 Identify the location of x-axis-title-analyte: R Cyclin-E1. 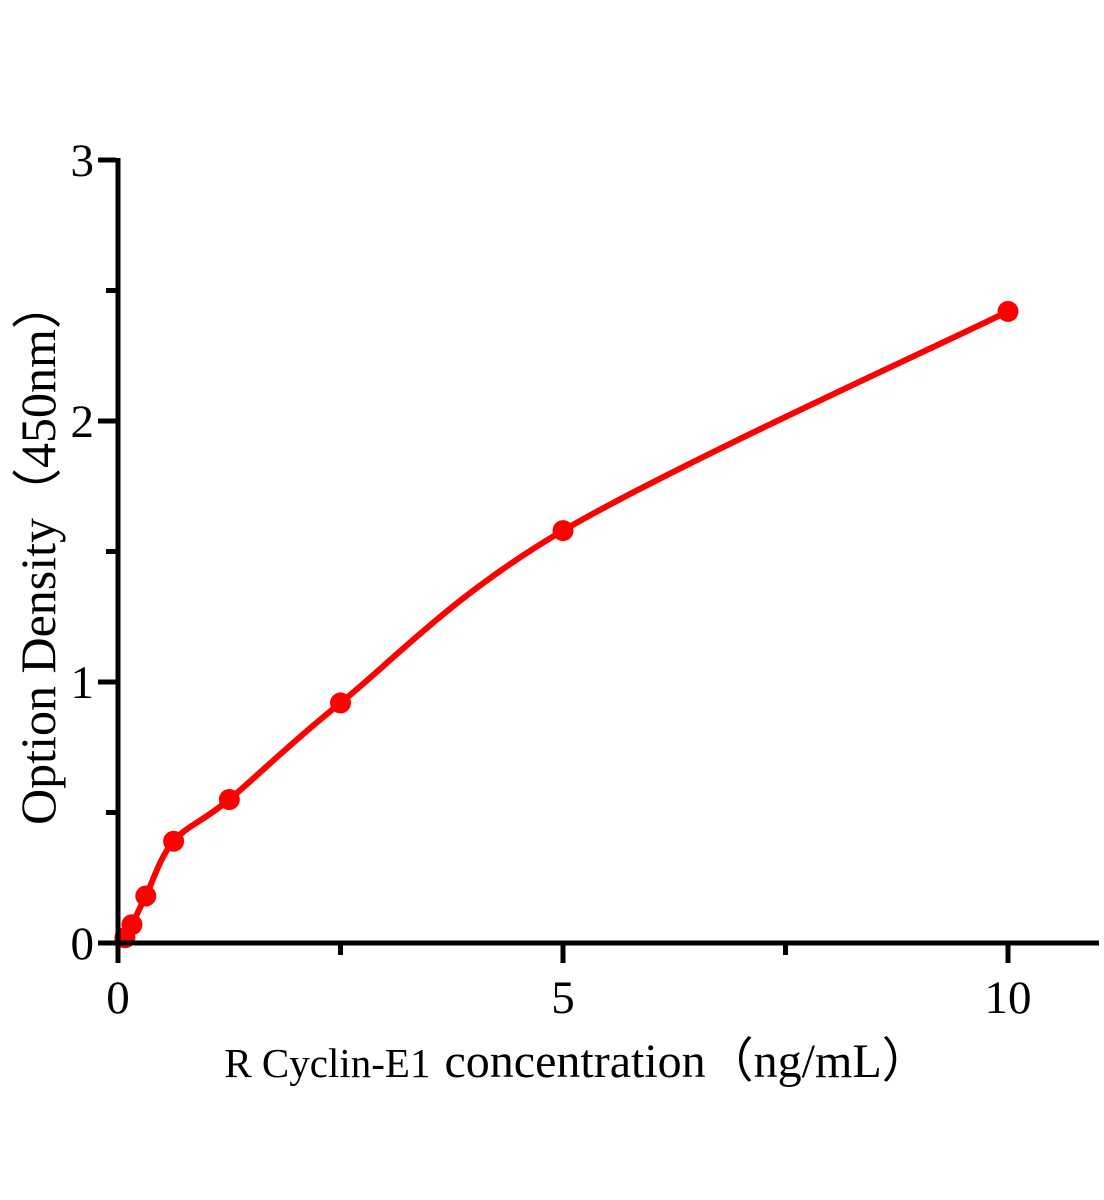
(327, 1063).